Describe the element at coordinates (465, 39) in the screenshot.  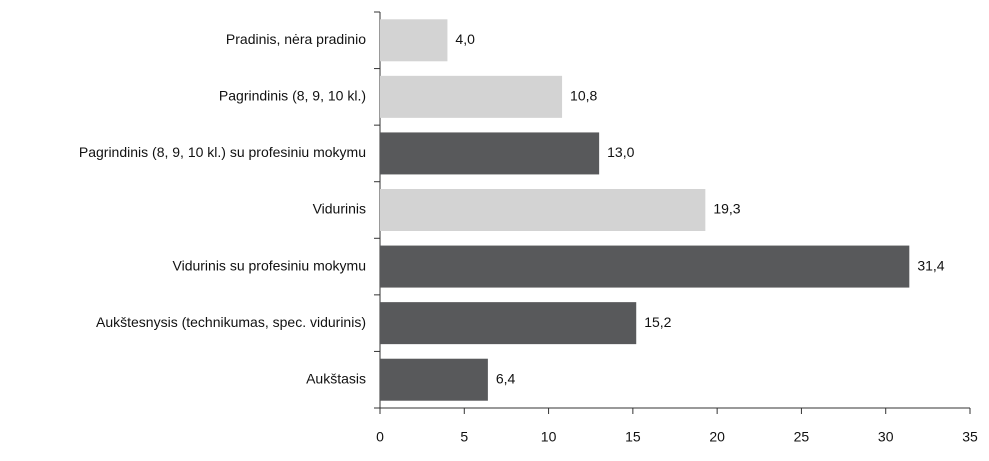
I see `value-label: 4,0` at that location.